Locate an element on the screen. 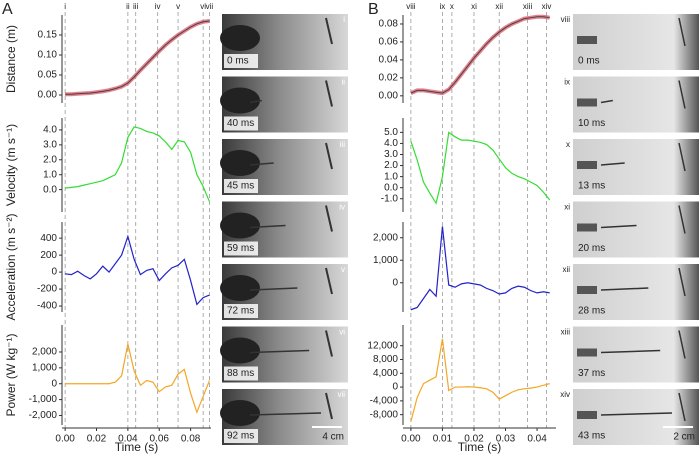 The image size is (700, 456). event-label: xiii is located at coordinates (528, 6).